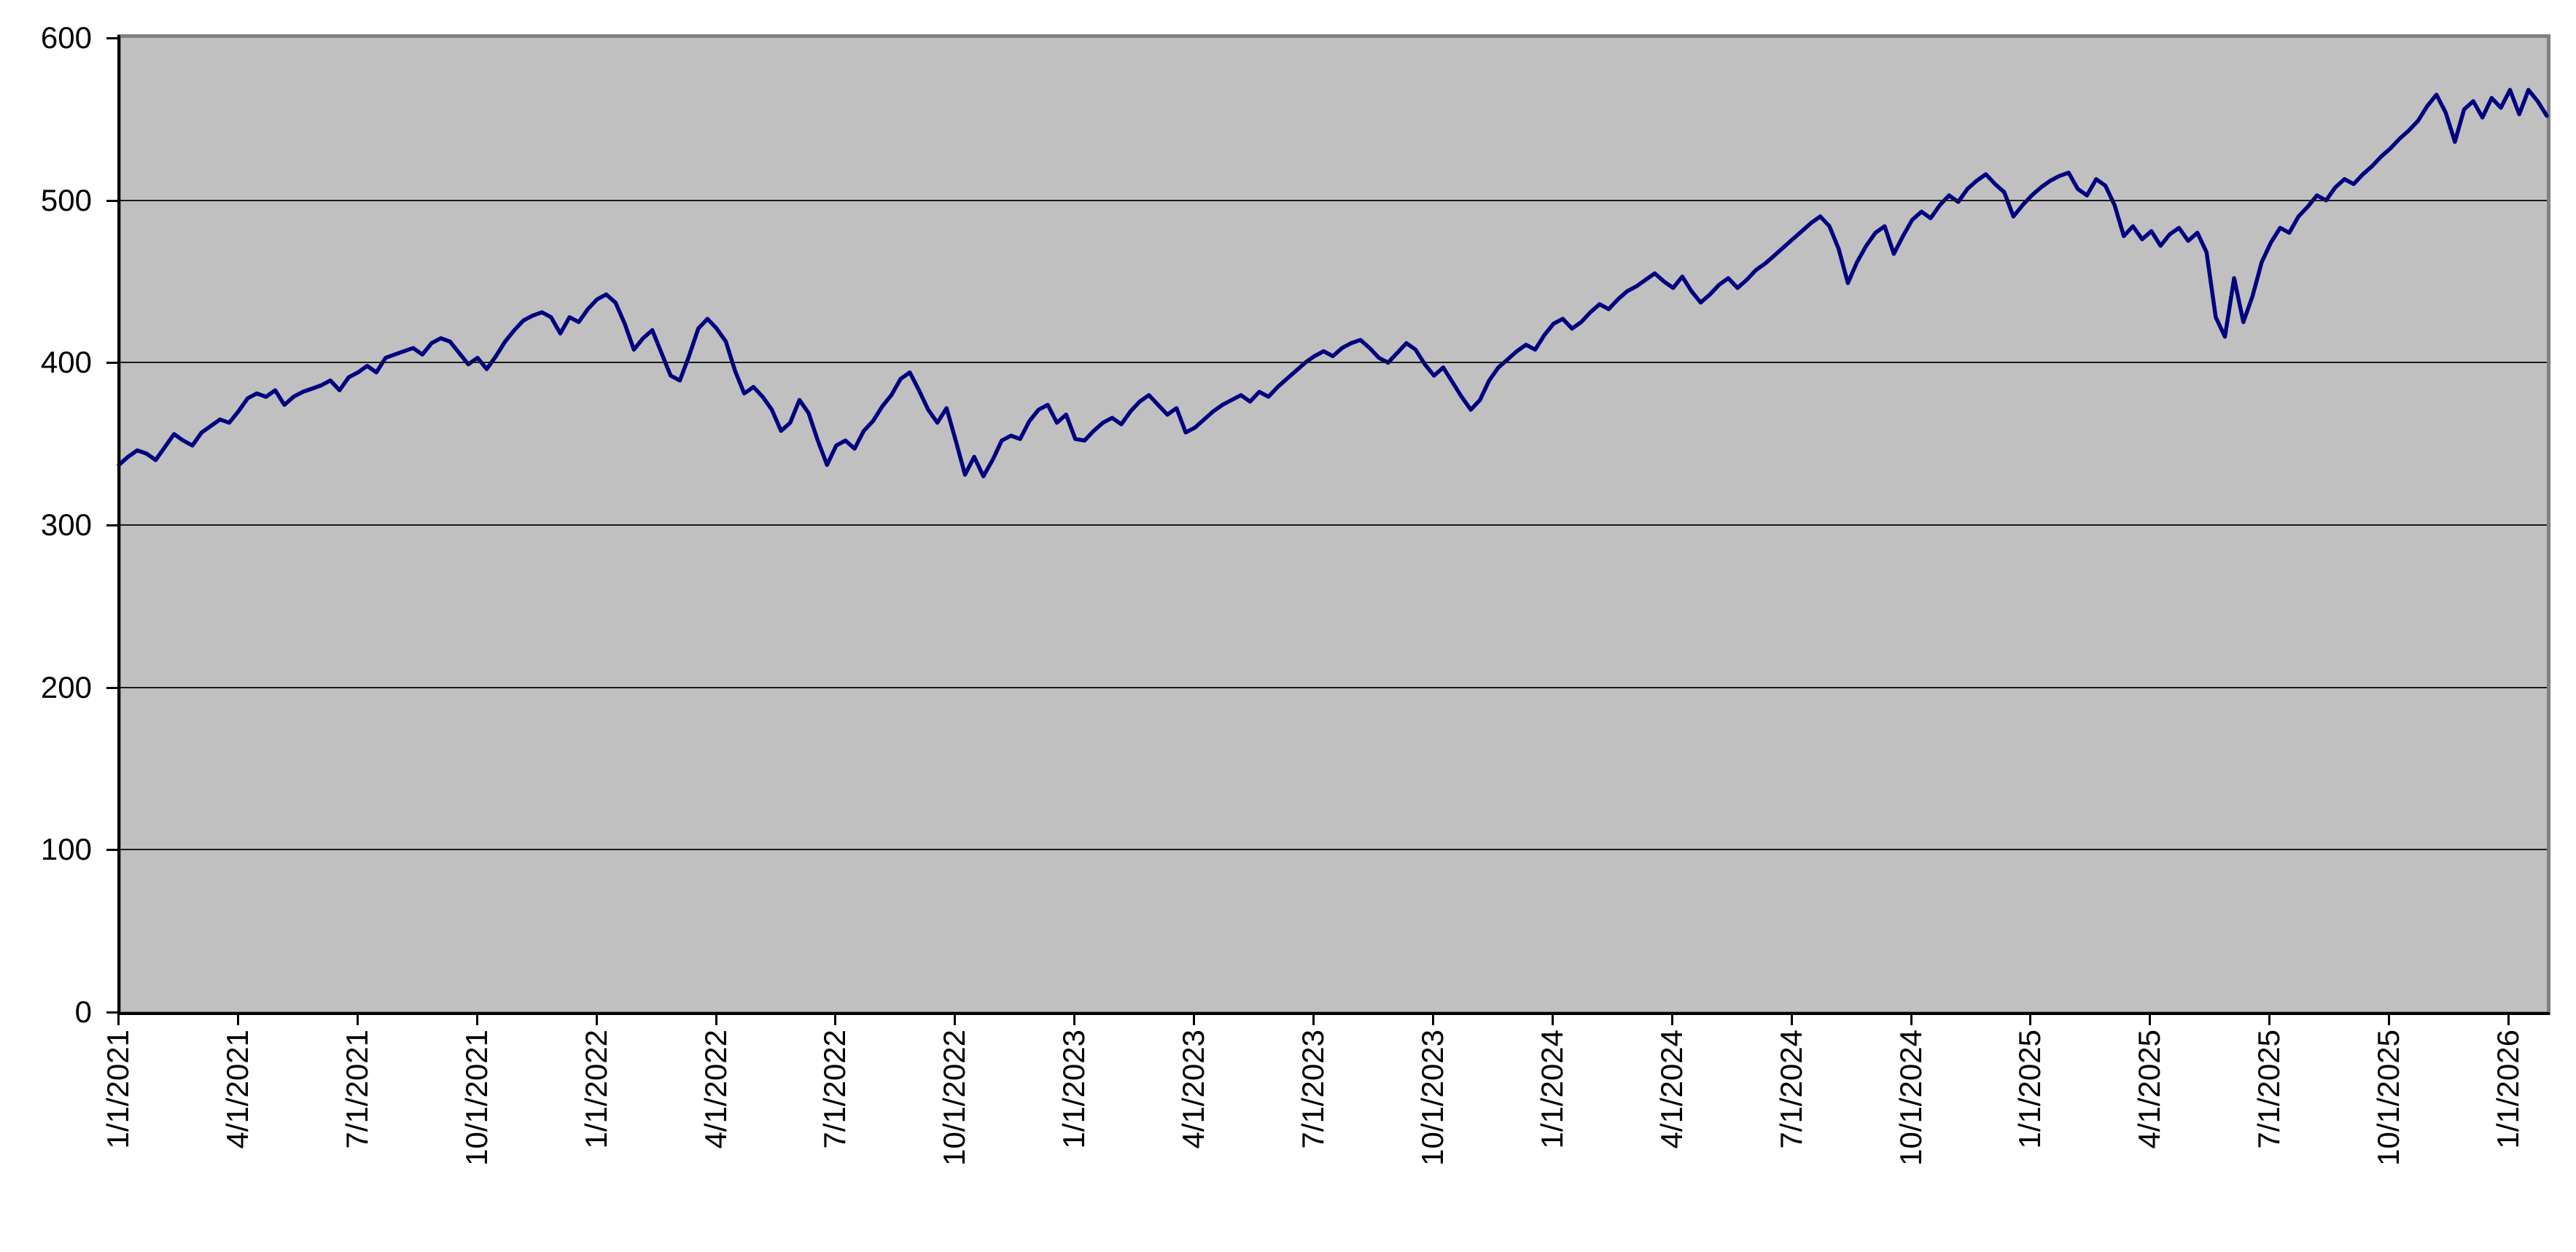 This screenshot has height=1252, width=2576. I want to click on x-axis-label: 10/1/2025, so click(2388, 1098).